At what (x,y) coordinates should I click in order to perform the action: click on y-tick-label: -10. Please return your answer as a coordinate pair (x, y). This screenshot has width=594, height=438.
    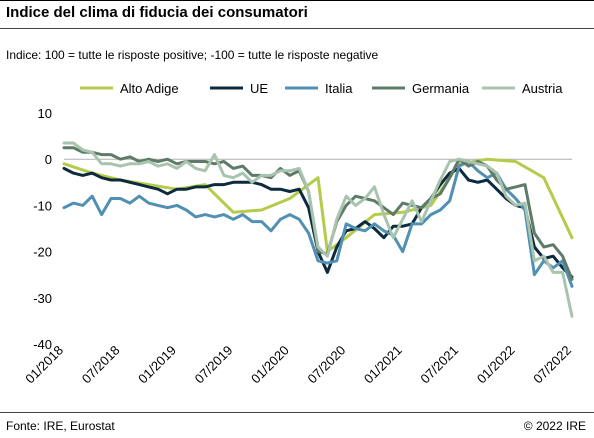
    Looking at the image, I should click on (42, 205).